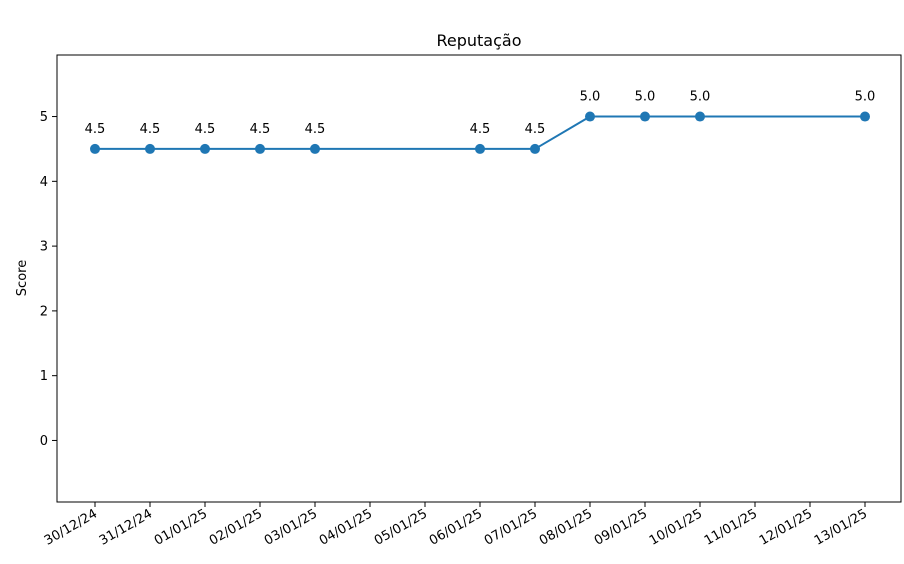 This screenshot has height=564, width=904. I want to click on data-labels-layer: 4.5 4.5 4.5 4.5 4.5 4.5 4.5 5.0 5.0 5.0 5.0, so click(480, 113).